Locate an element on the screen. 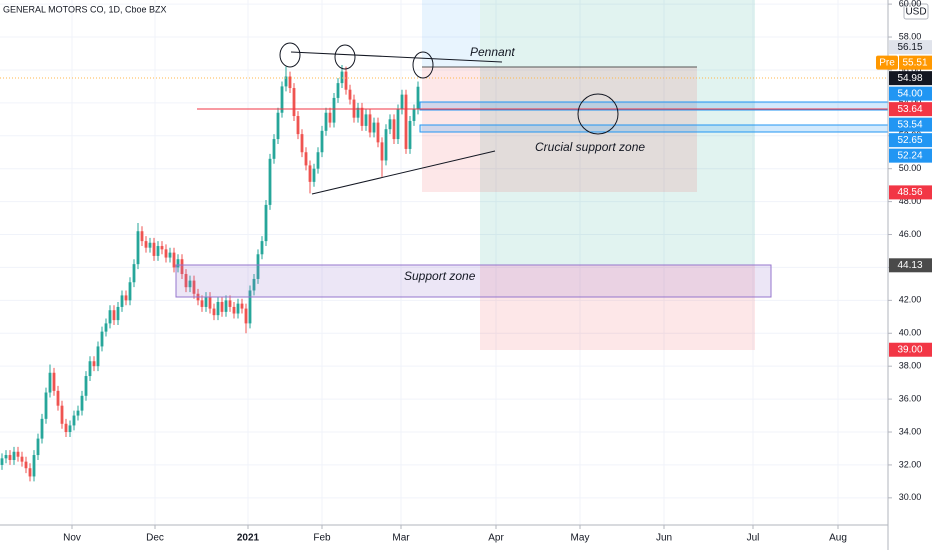 The width and height of the screenshot is (932, 550). stop-zone is located at coordinates (559, 129).